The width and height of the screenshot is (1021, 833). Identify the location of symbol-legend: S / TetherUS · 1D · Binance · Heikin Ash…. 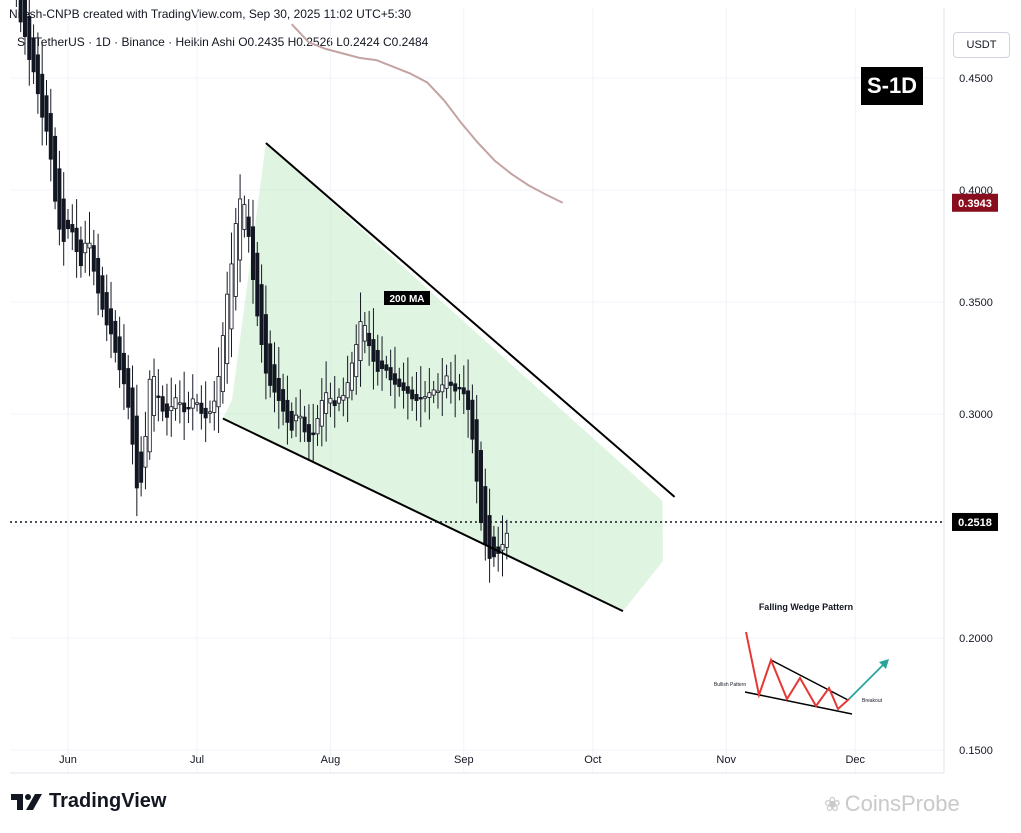
(223, 42).